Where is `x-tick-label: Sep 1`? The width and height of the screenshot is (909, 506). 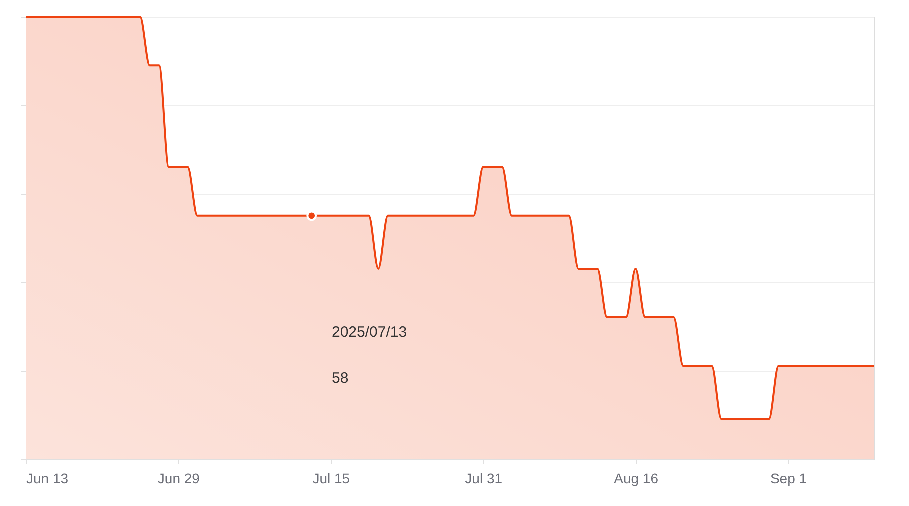 x-tick-label: Sep 1 is located at coordinates (789, 478).